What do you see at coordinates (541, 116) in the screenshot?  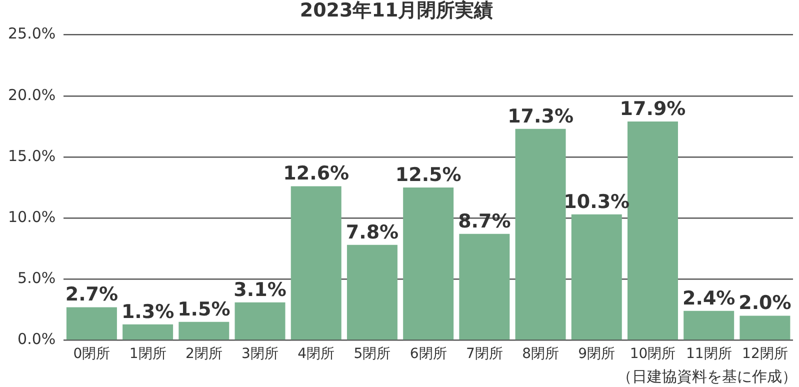 I see `data-label: 17.3%` at bounding box center [541, 116].